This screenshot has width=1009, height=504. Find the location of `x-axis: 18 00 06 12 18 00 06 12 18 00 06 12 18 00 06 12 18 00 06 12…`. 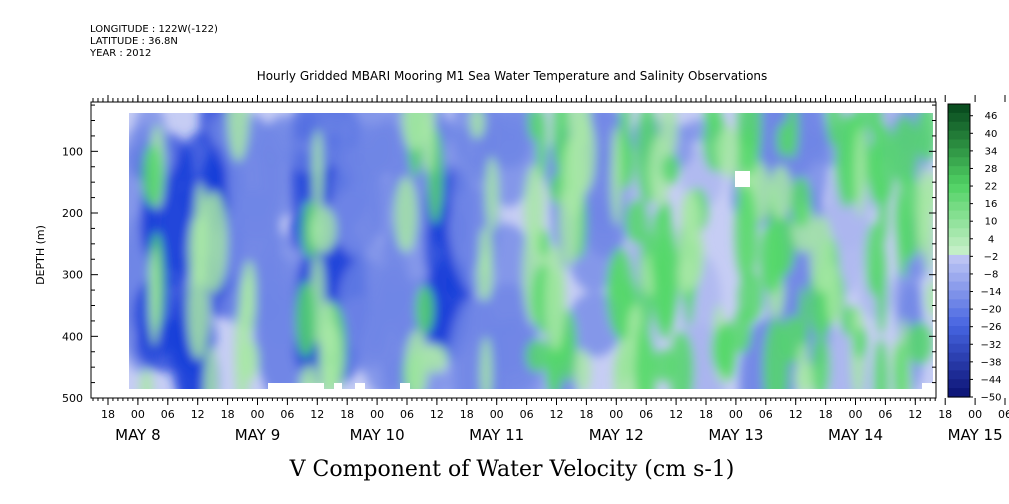

x-axis: 18 00 06 12 18 00 06 12 18 00 06 12 18 00 06 12 18 00 06 12… is located at coordinates (550, 421).